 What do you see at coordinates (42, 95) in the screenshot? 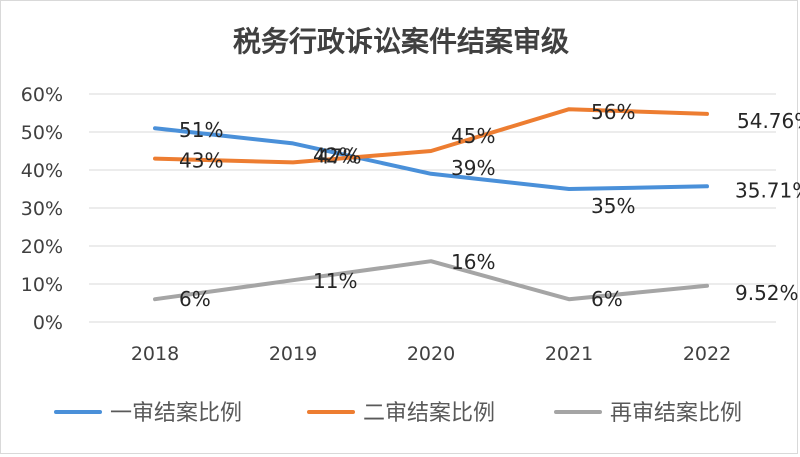
I see `y-tick-label: 60%` at bounding box center [42, 95].